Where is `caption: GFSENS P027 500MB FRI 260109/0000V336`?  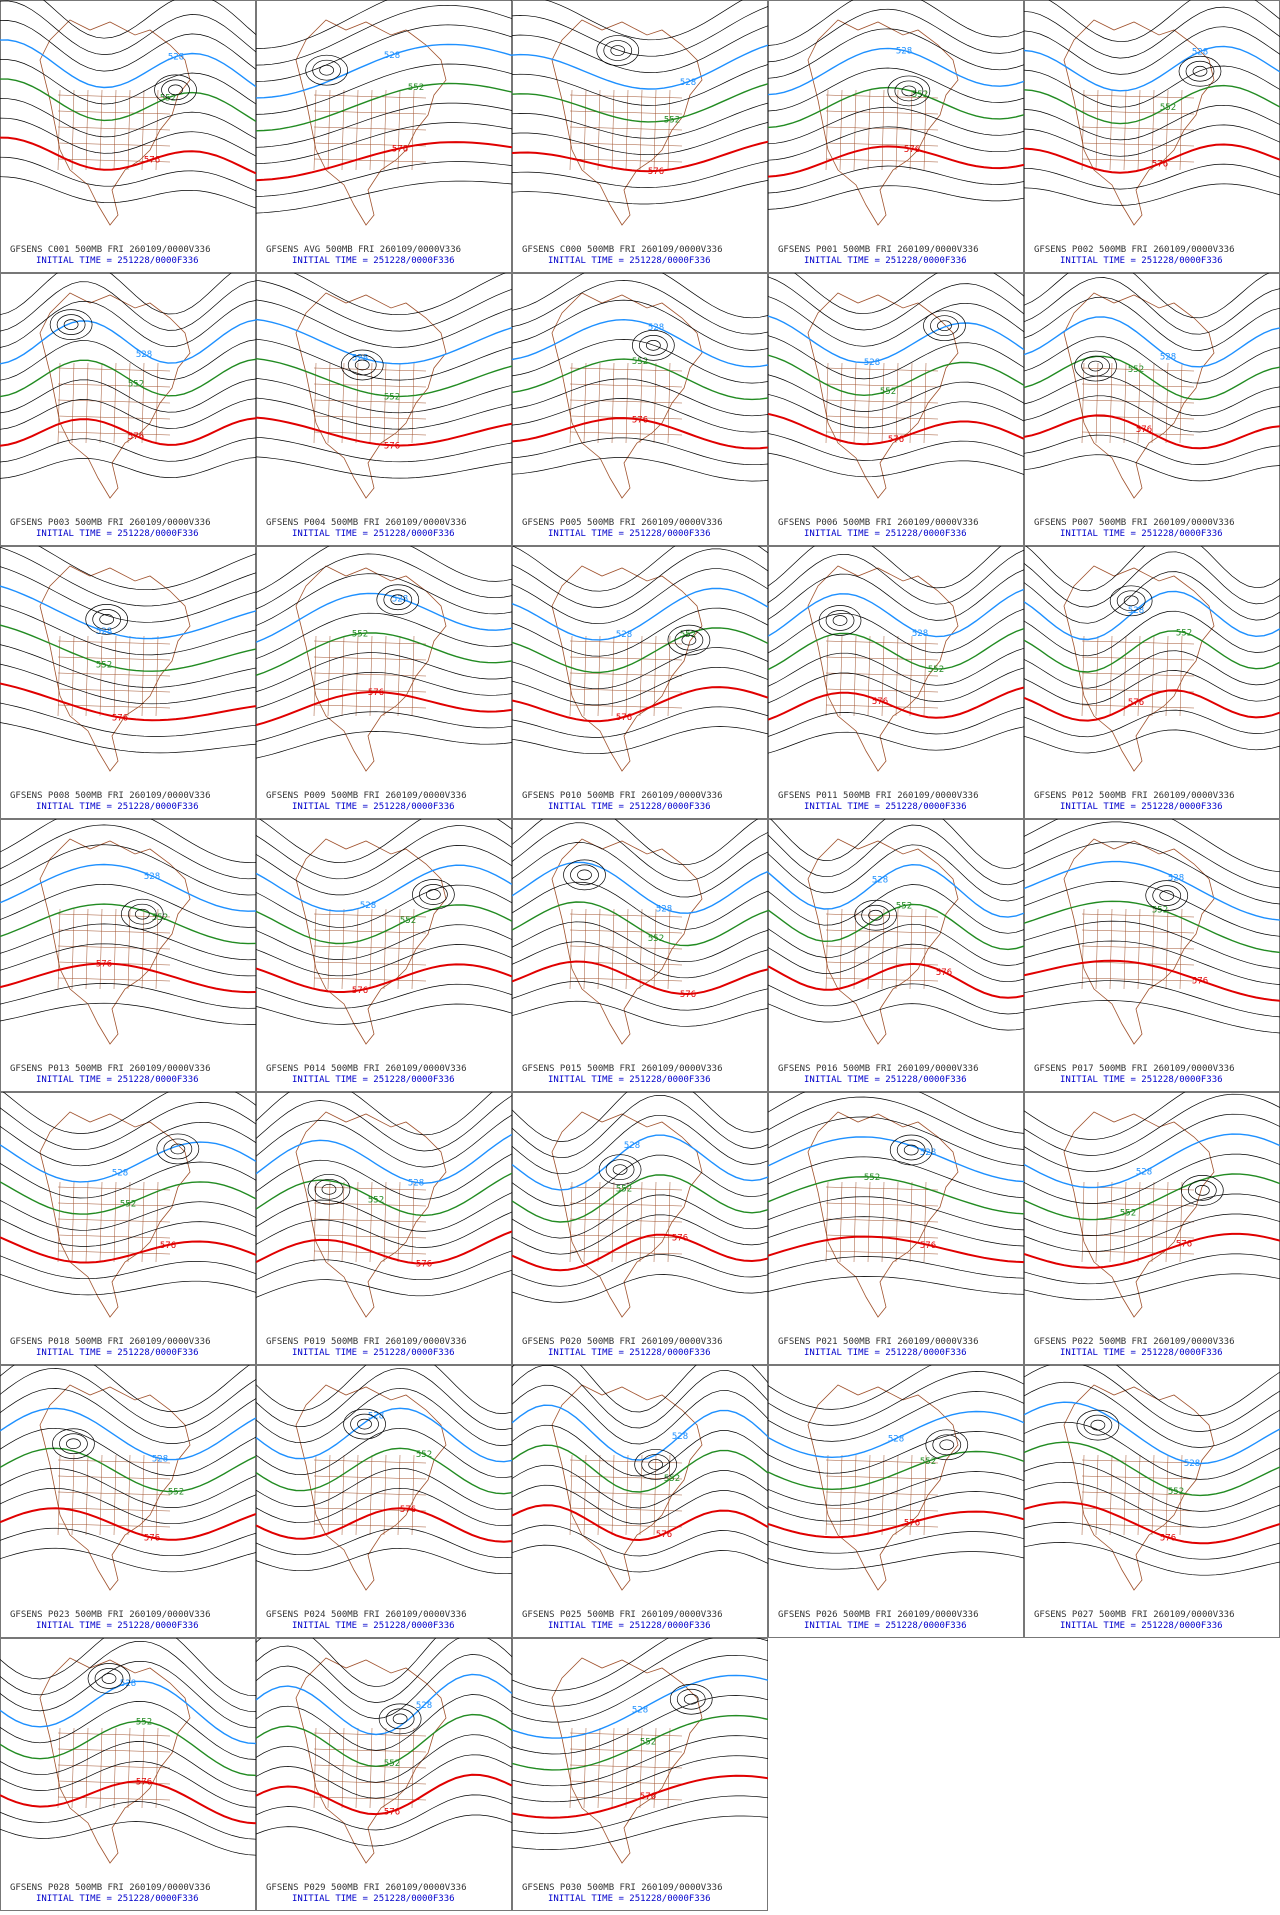
caption: GFSENS P027 500MB FRI 260109/0000V336 is located at coordinates (1134, 1615).